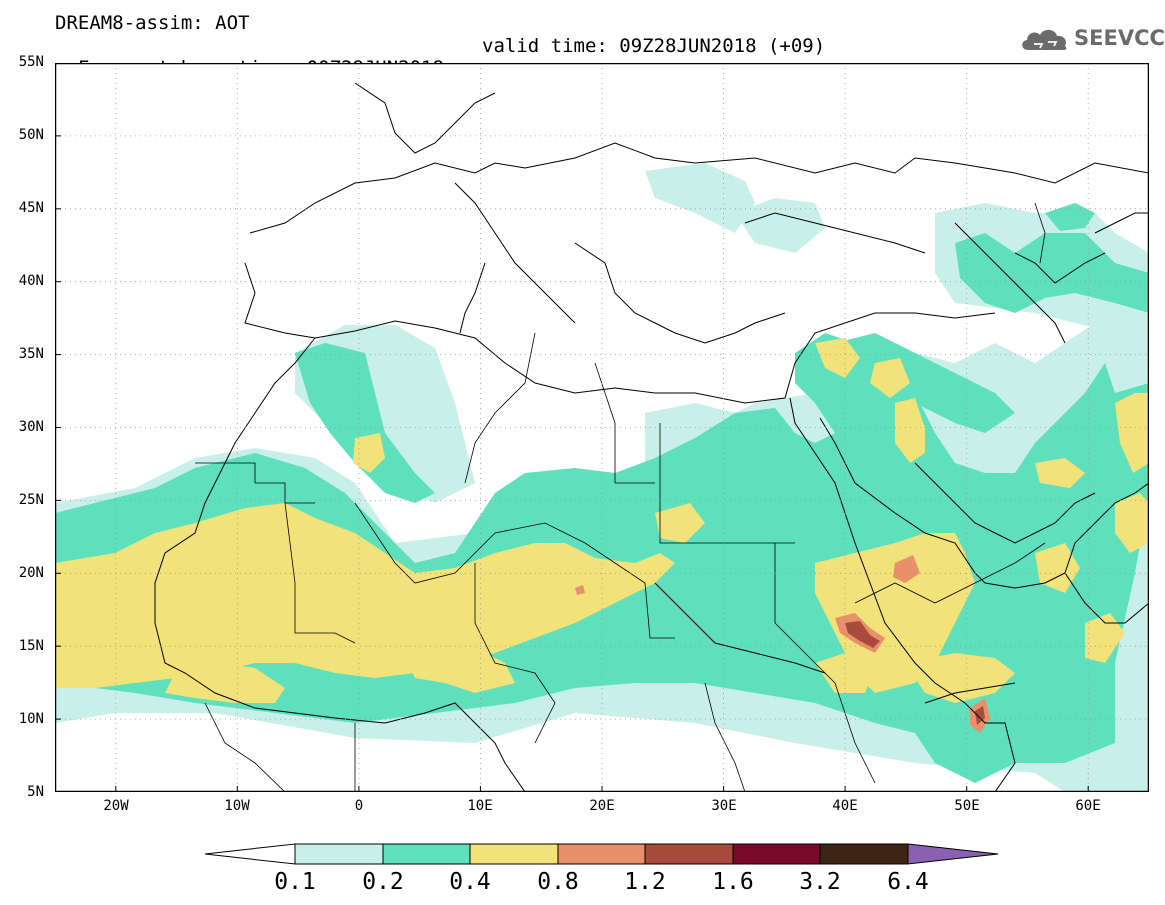 This screenshot has width=1165, height=905. I want to click on colorbar-label: 0.8, so click(558, 882).